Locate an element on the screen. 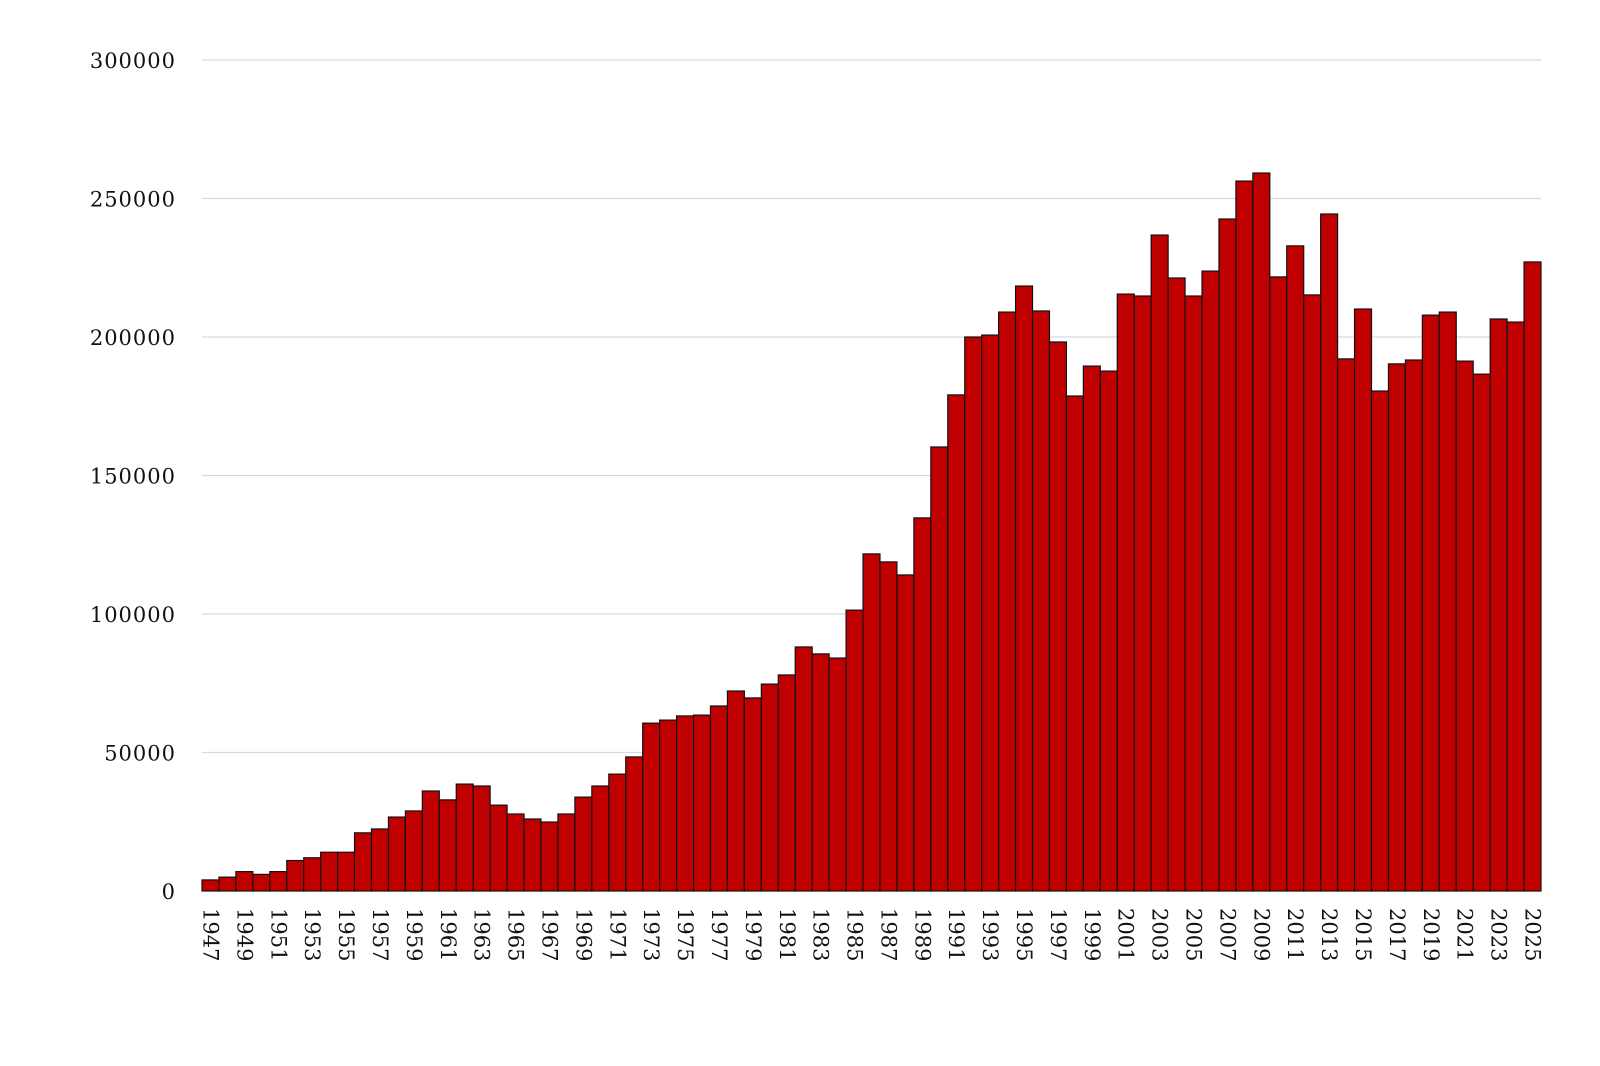  y-tick-label: 50000 is located at coordinates (140, 754).